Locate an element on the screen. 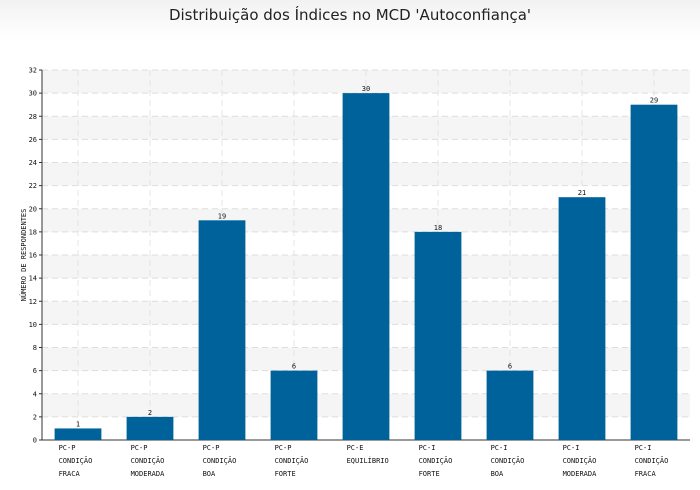 This screenshot has height=490, width=700. x-category-label: PC-E is located at coordinates (355, 448).